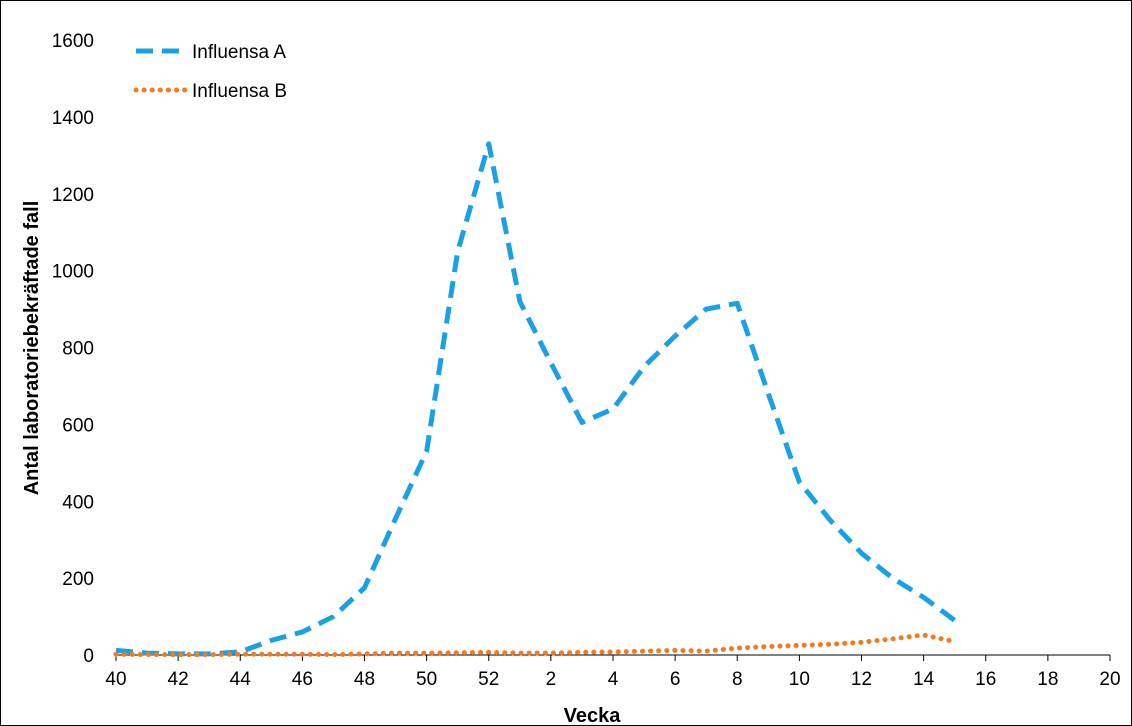 The height and width of the screenshot is (726, 1132). What do you see at coordinates (32, 348) in the screenshot?
I see `y-axis-title: Antal laboratoriebekräftade fall` at bounding box center [32, 348].